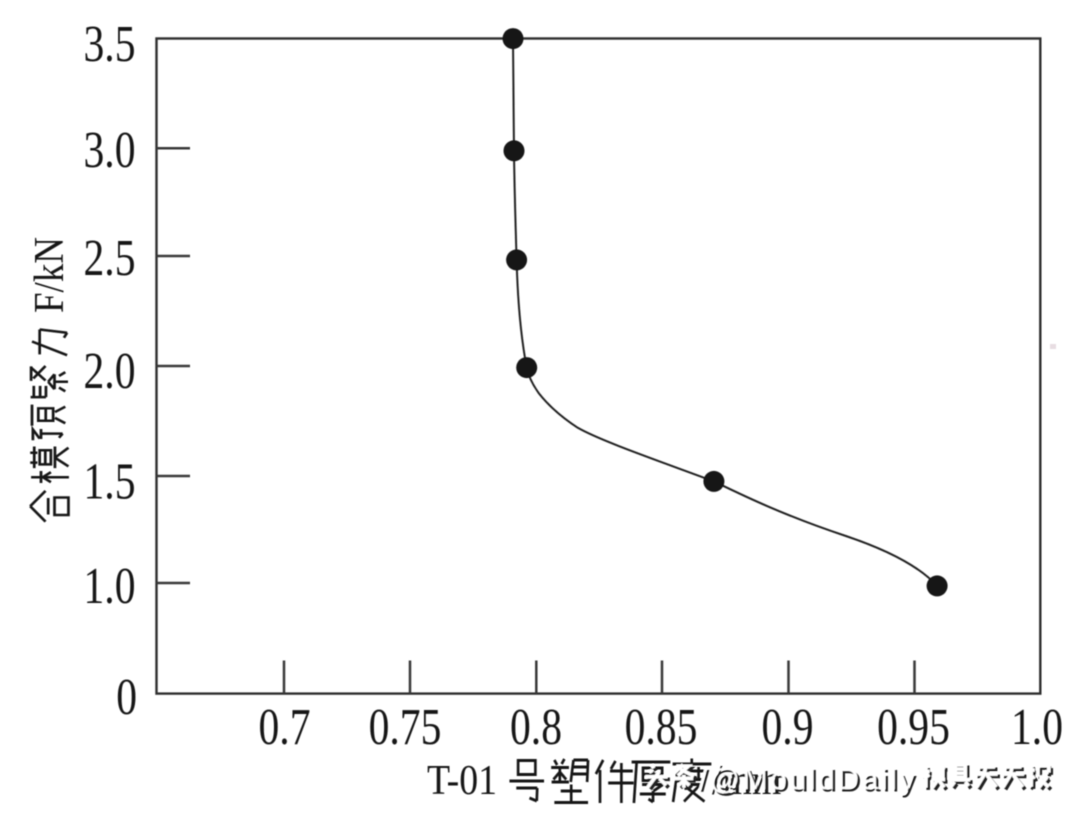  Describe the element at coordinates (913, 727) in the screenshot. I see `svg-text: 0.95` at that location.